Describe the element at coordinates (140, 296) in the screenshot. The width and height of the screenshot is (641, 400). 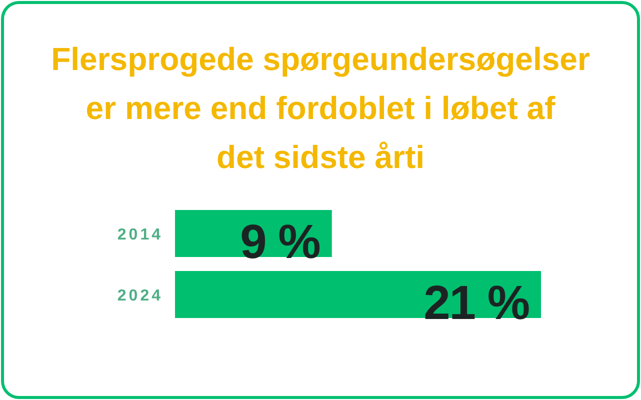
I see `y-tick-label: 2024` at that location.